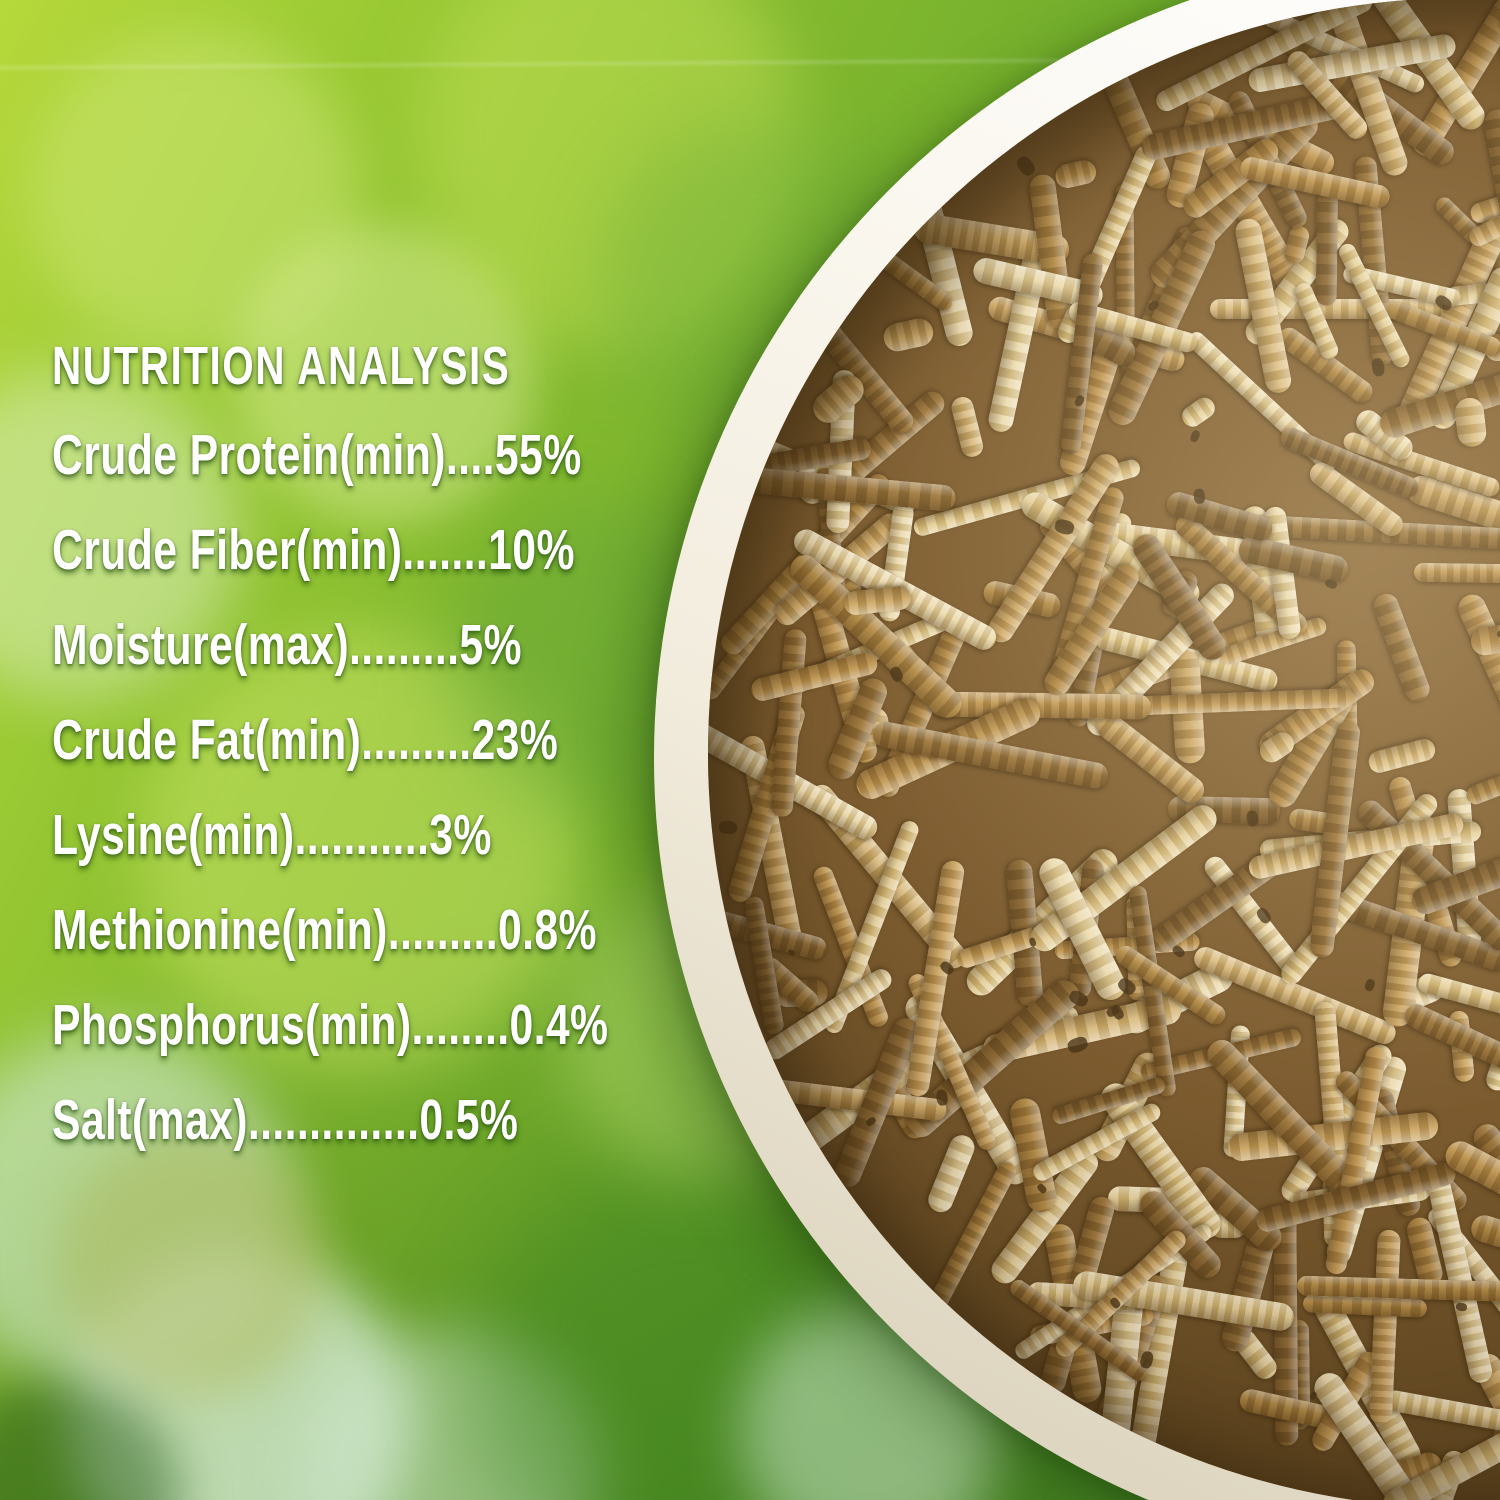 This screenshot has width=1500, height=1500. I want to click on nutrition-title: NUTRITION ANALYSIS, so click(281, 366).